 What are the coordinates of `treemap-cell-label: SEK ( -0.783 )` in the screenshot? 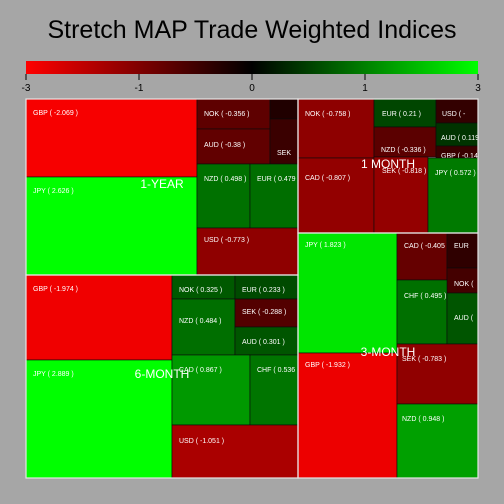 It's located at (424, 359).